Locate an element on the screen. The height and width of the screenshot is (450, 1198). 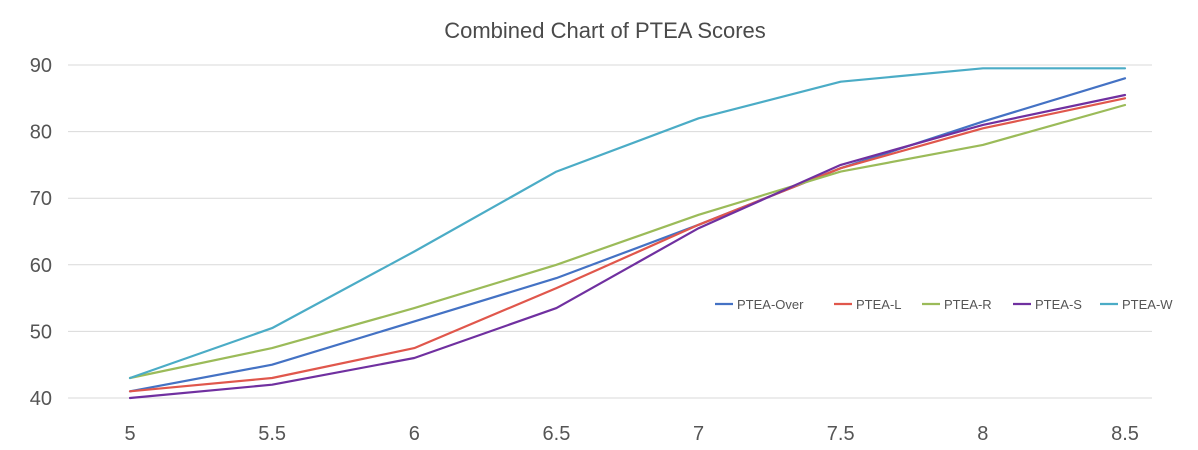
y-tick-label: 70 is located at coordinates (41, 199).